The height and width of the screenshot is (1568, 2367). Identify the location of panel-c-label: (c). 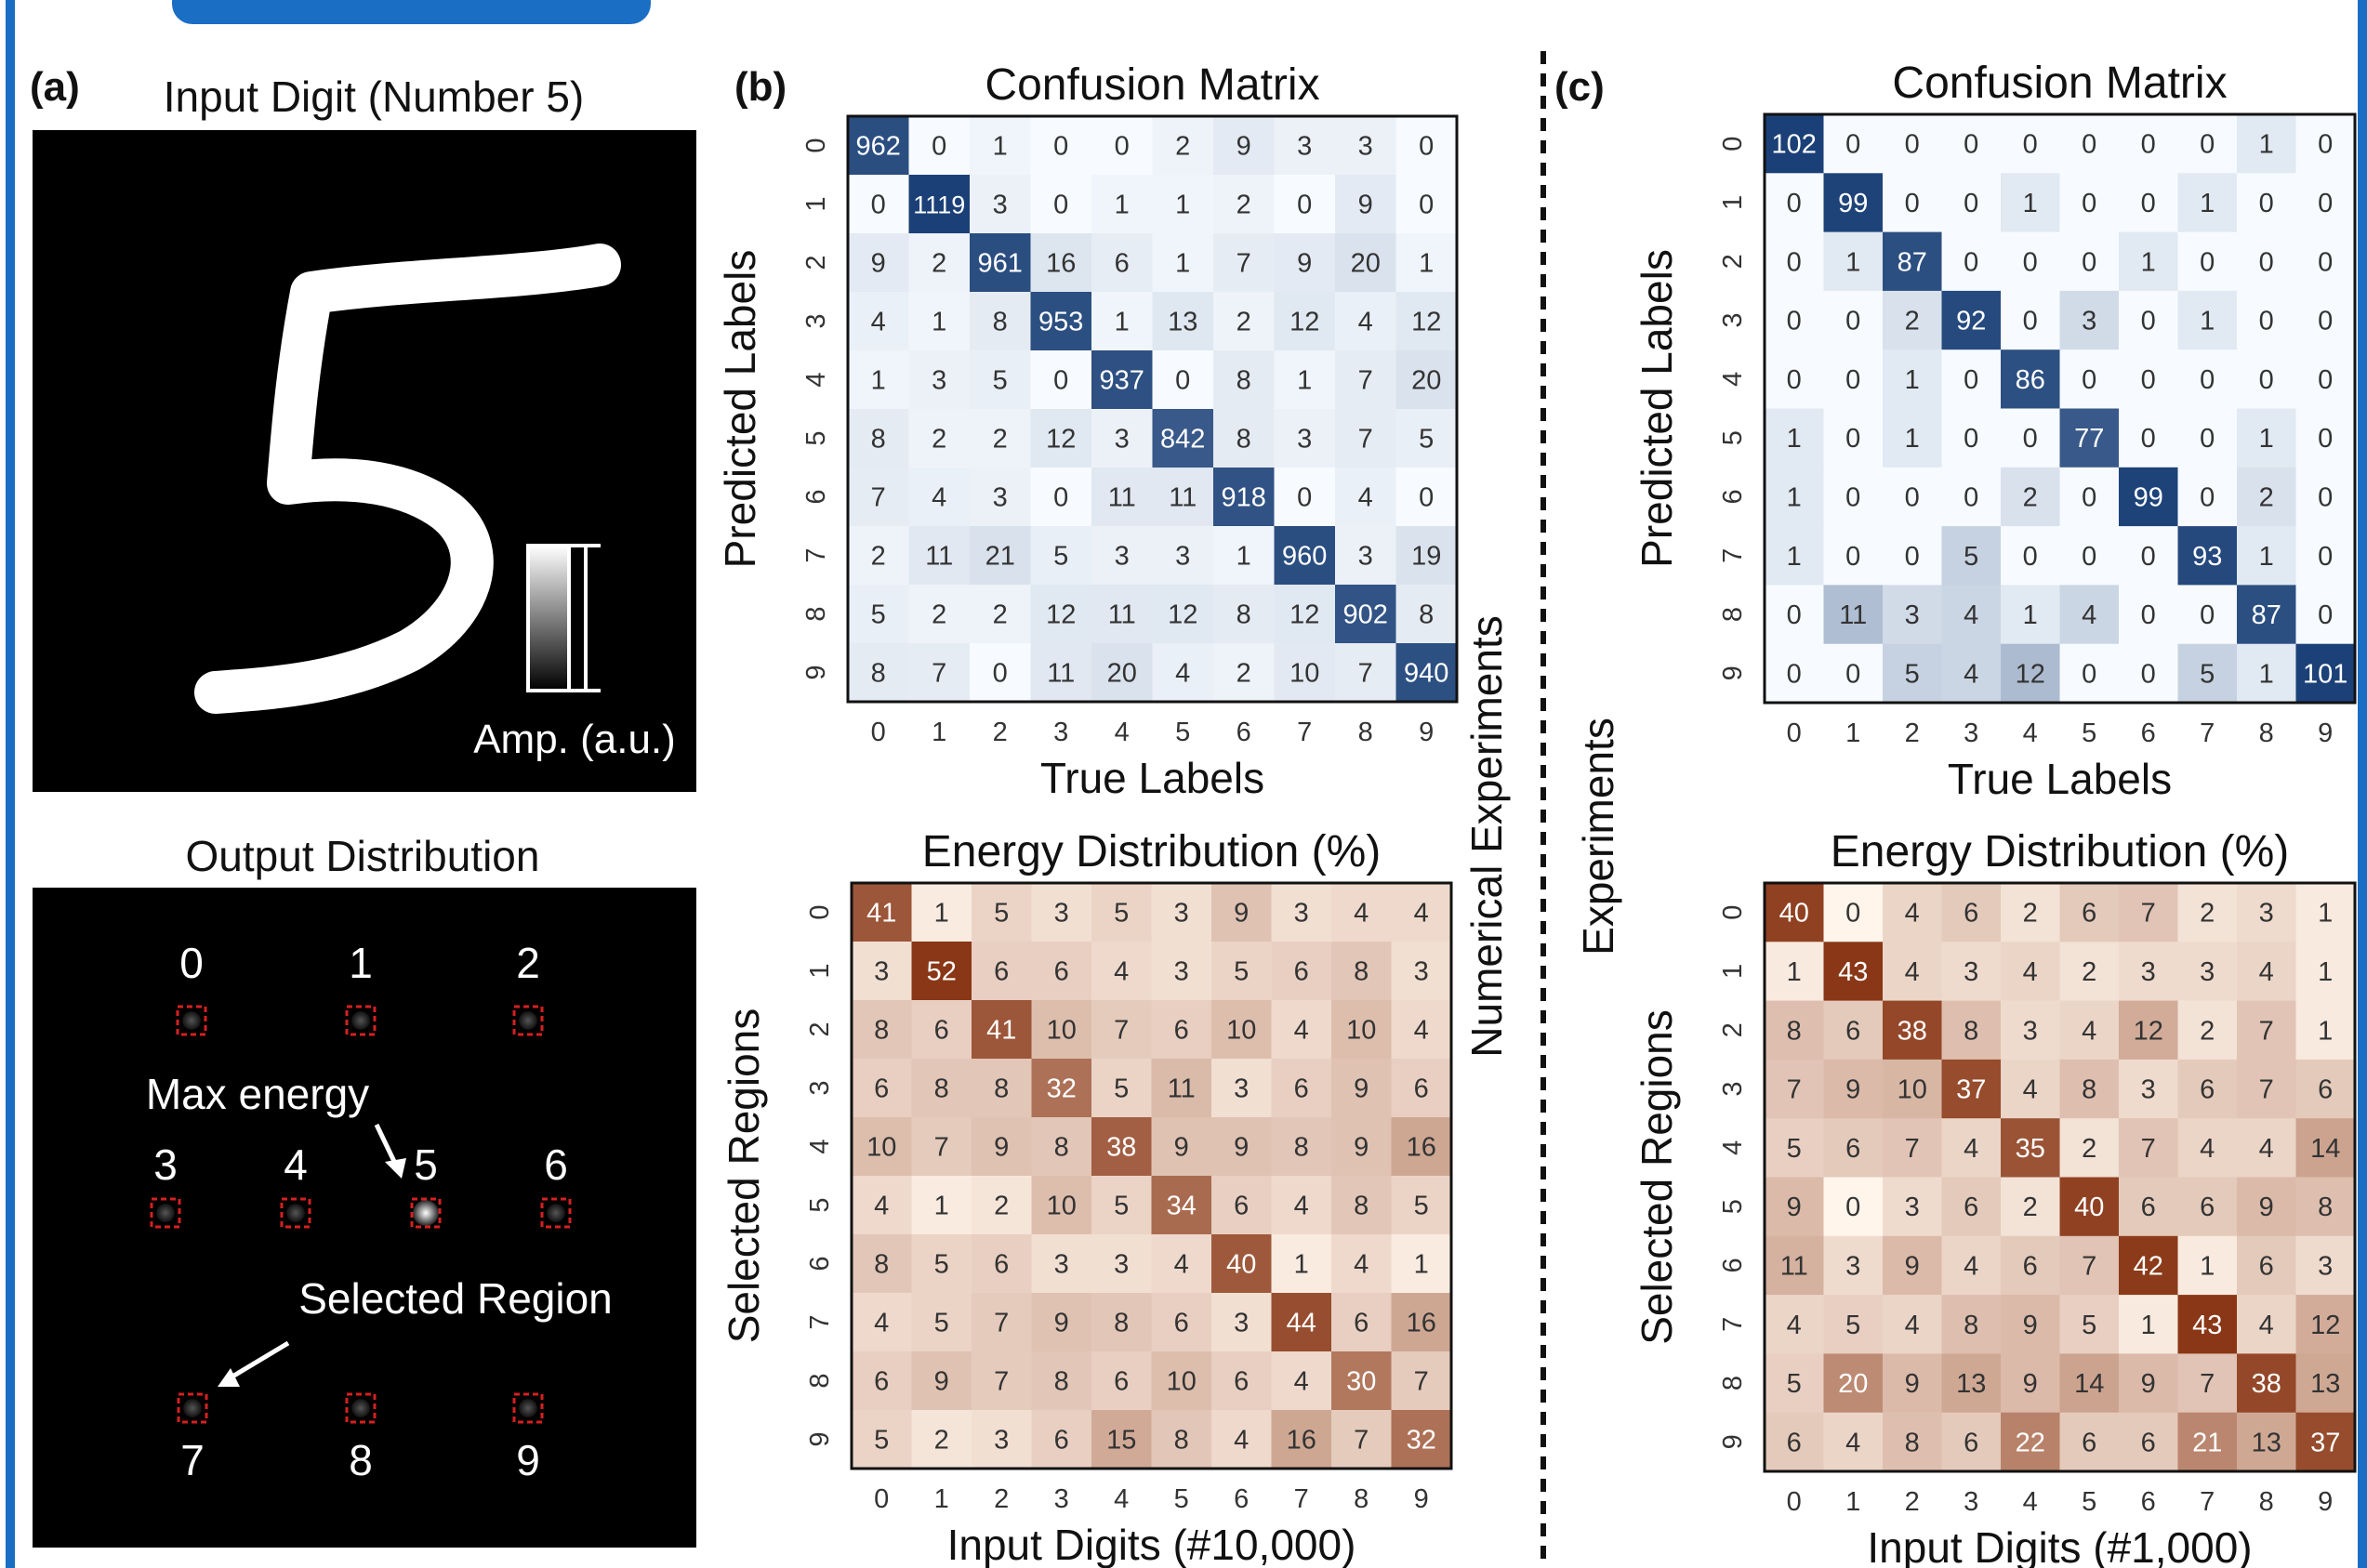
(1580, 87).